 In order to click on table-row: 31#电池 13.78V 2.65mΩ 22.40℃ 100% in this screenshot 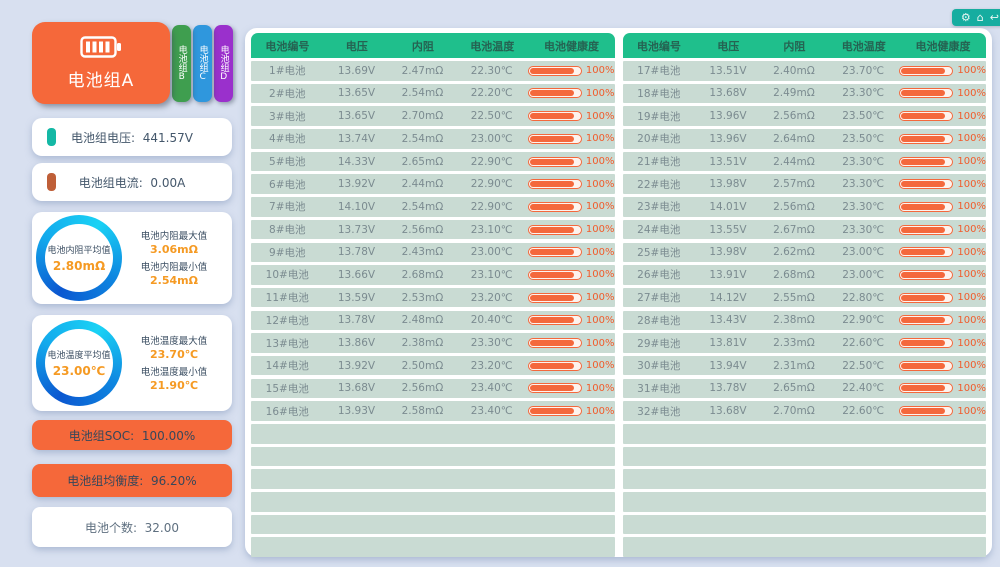, I will do `click(804, 388)`.